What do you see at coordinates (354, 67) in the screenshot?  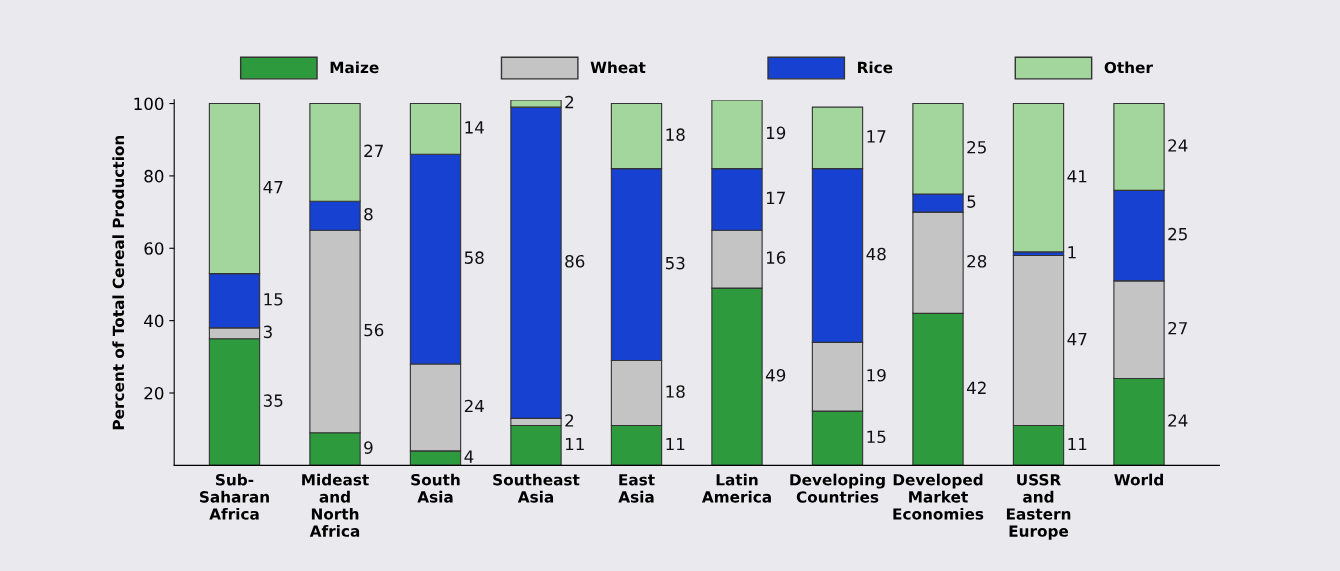 I see `legend-label: Maize` at bounding box center [354, 67].